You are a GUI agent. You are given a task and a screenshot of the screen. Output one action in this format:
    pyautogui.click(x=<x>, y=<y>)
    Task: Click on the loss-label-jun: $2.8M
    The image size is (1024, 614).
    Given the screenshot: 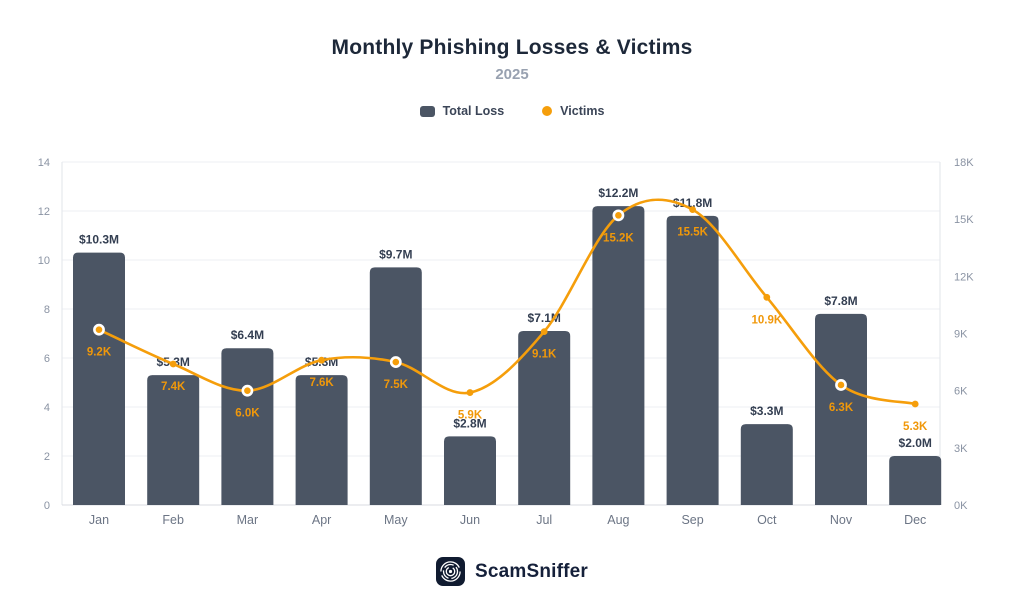 What is the action you would take?
    pyautogui.click(x=469, y=423)
    